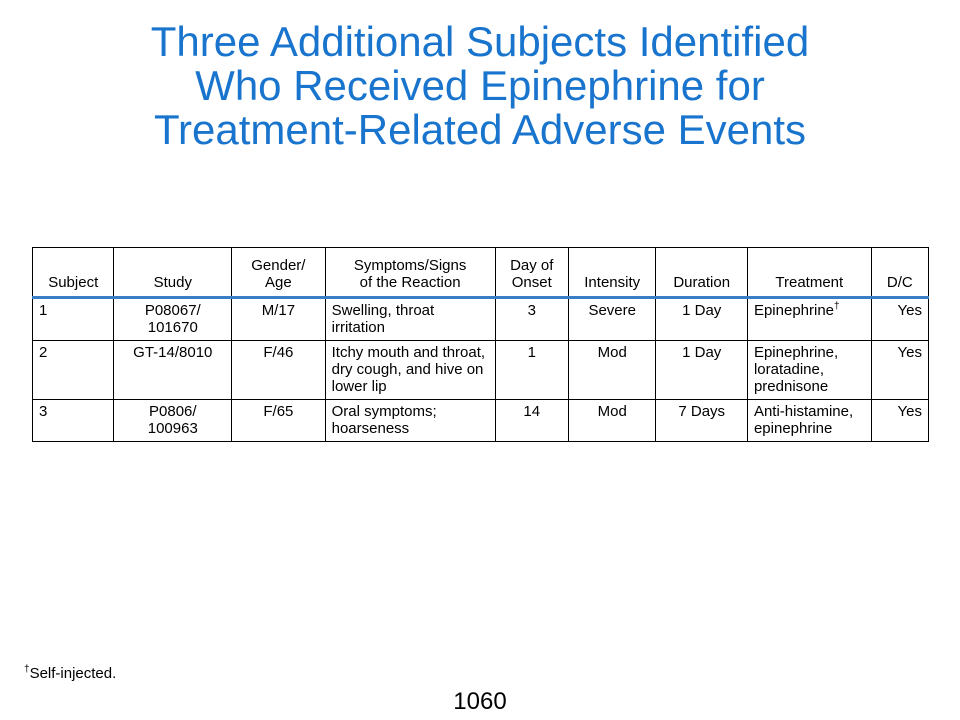 The width and height of the screenshot is (960, 720). What do you see at coordinates (278, 319) in the screenshot?
I see `cell-gender-age: M/17` at bounding box center [278, 319].